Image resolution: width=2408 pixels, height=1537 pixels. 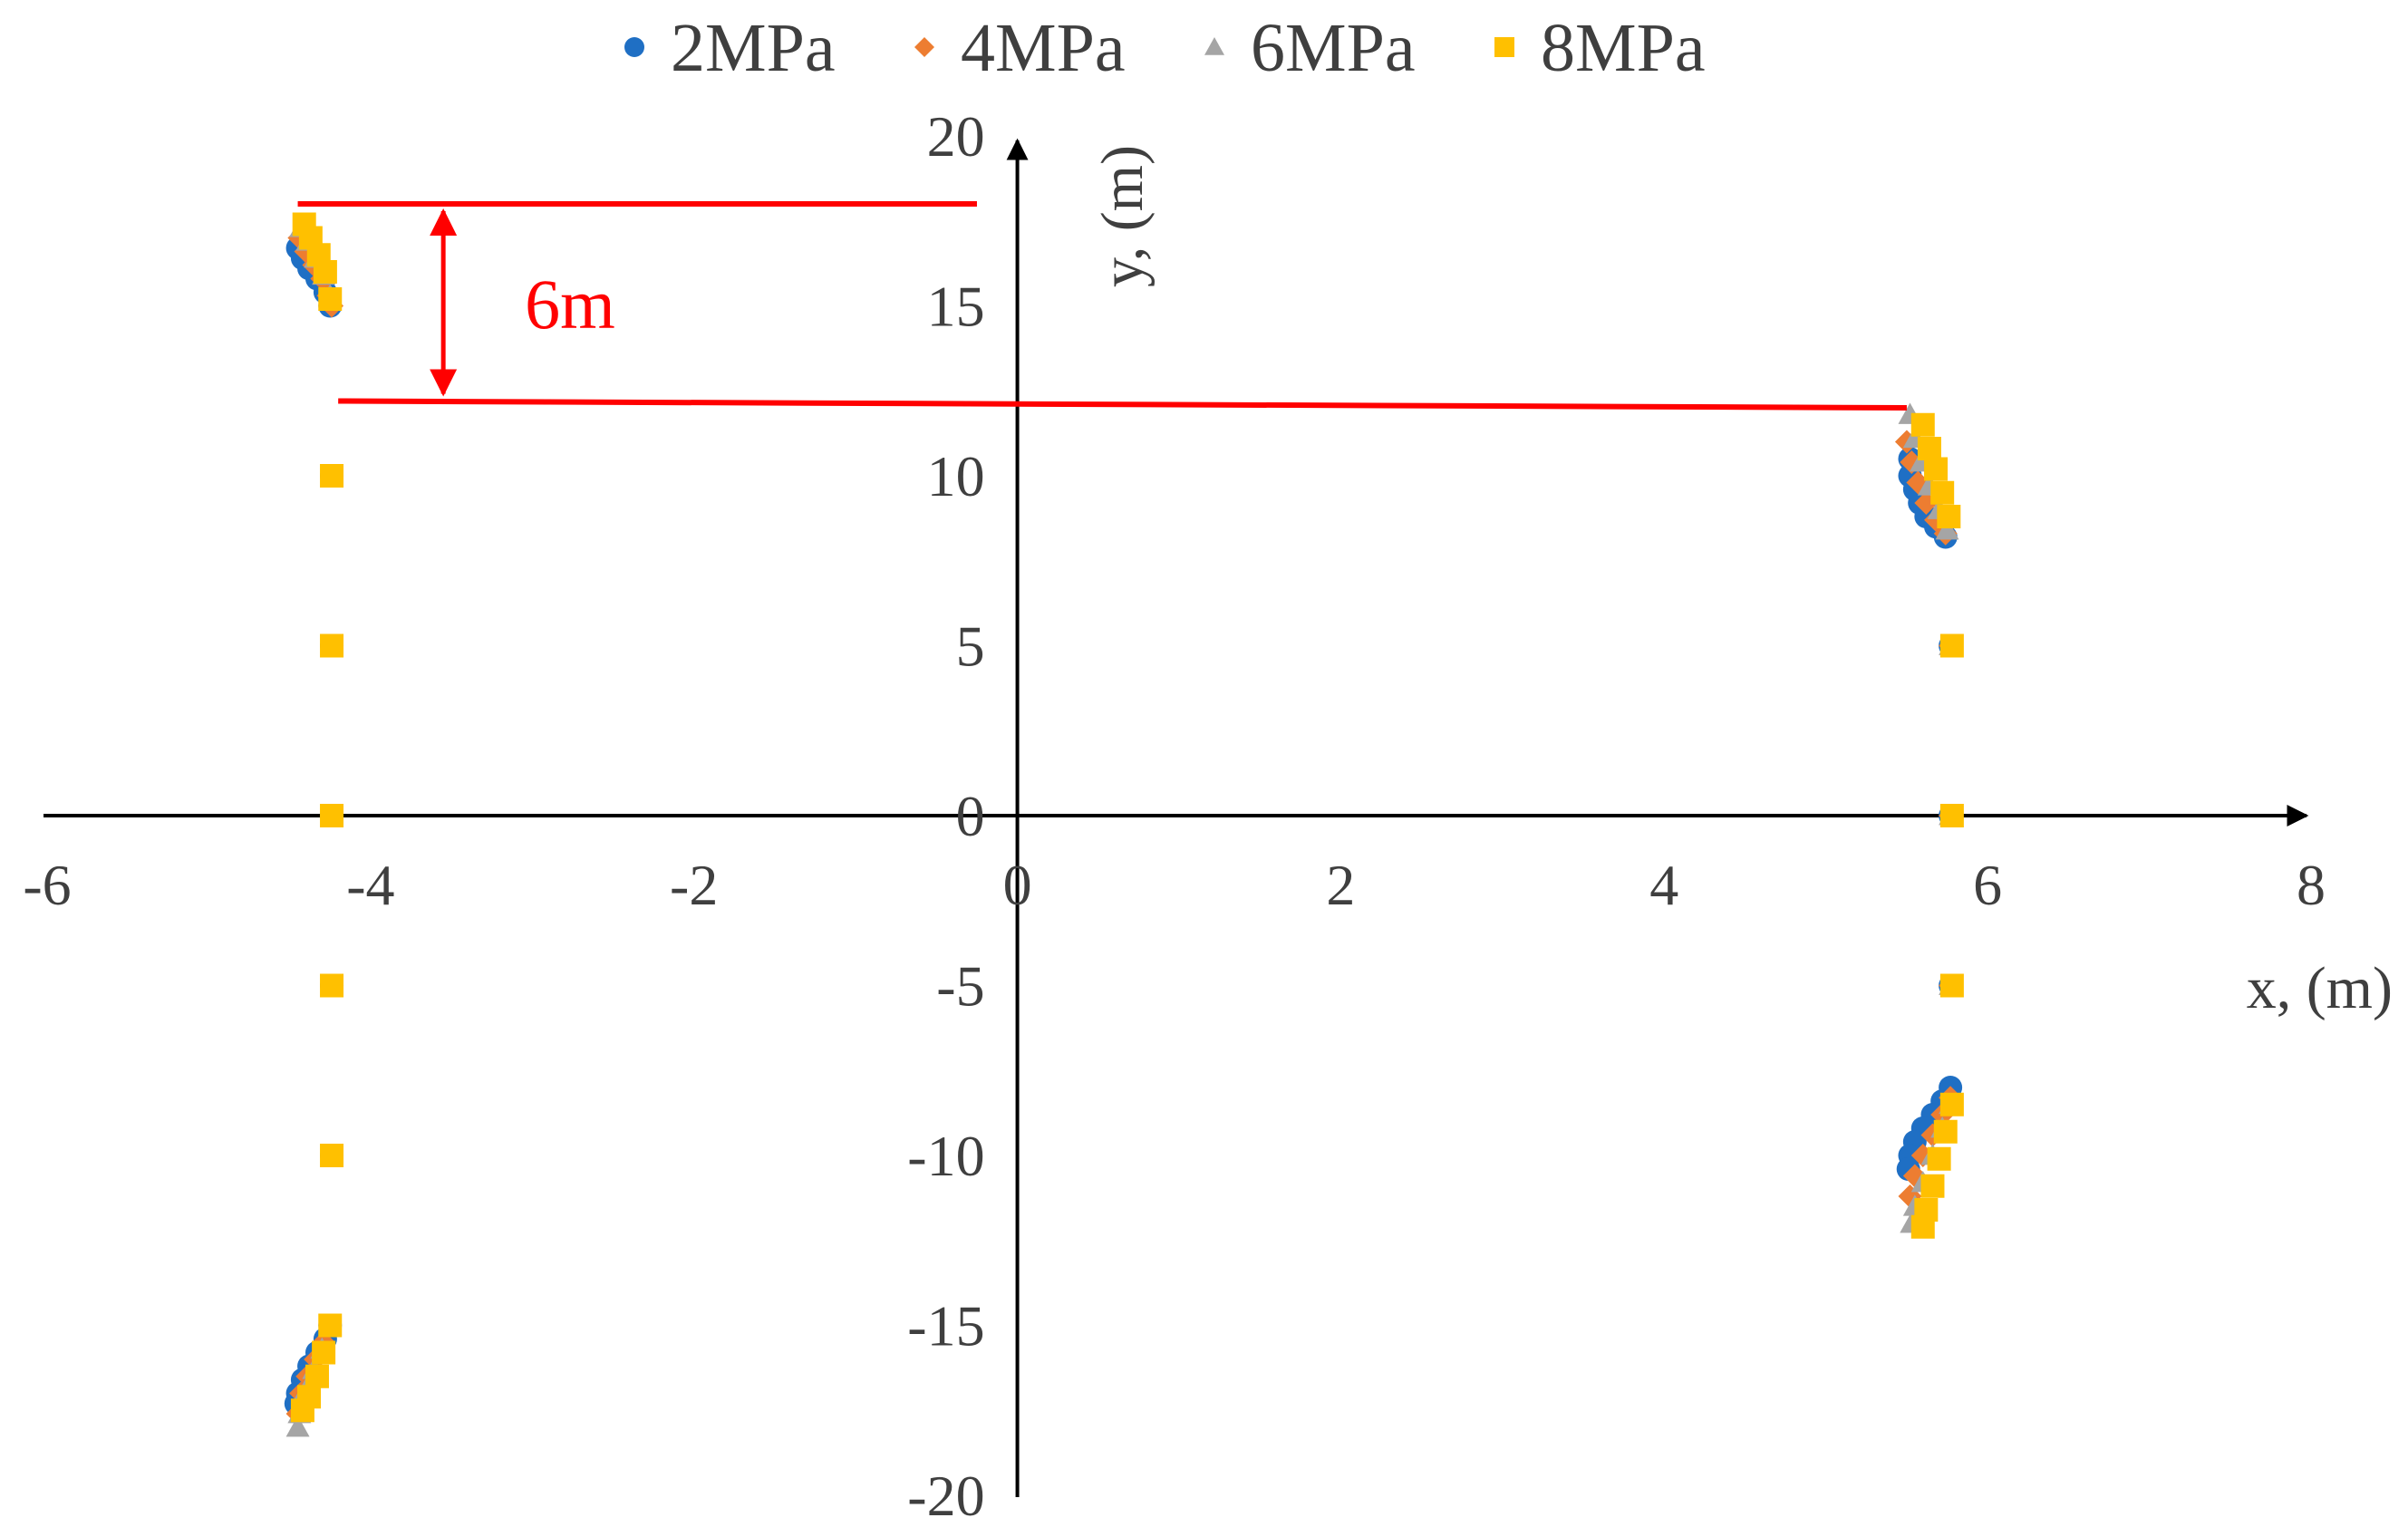 What do you see at coordinates (753, 48) in the screenshot?
I see `legend-label: 2MPa` at bounding box center [753, 48].